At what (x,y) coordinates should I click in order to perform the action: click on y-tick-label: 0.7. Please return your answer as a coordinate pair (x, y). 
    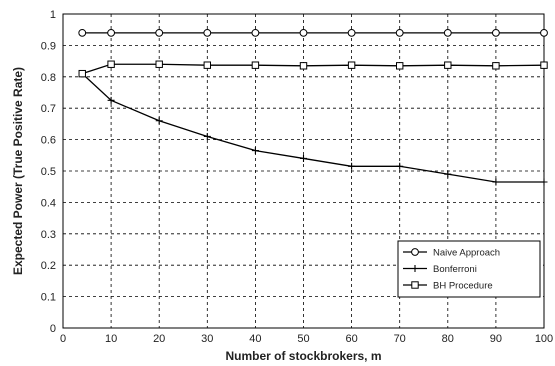
    Looking at the image, I should click on (48, 109).